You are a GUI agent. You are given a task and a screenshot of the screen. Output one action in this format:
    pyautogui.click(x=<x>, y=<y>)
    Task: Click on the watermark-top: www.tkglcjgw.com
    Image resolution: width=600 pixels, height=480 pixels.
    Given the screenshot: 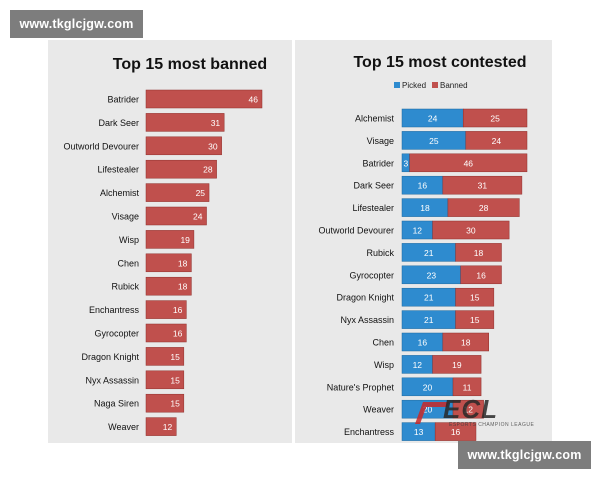 What is the action you would take?
    pyautogui.click(x=76, y=24)
    